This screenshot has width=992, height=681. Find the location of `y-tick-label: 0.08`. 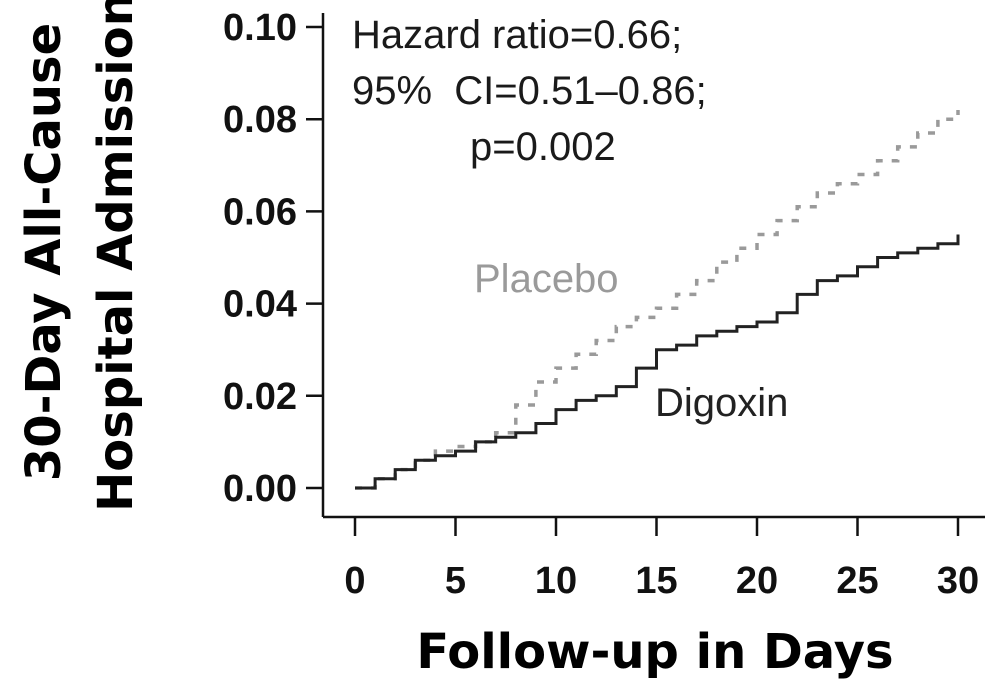

y-tick-label: 0.08 is located at coordinates (260, 120).